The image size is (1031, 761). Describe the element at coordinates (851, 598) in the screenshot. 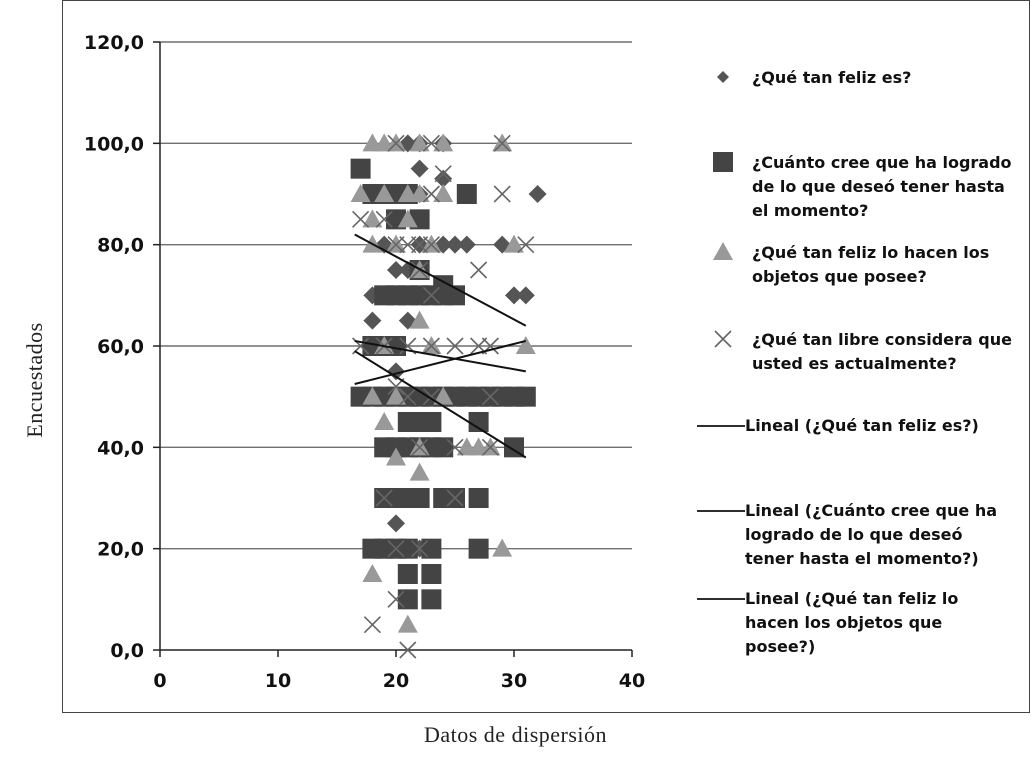

I see `legend-label: Lineal (¿Qué tan feliz lo` at that location.